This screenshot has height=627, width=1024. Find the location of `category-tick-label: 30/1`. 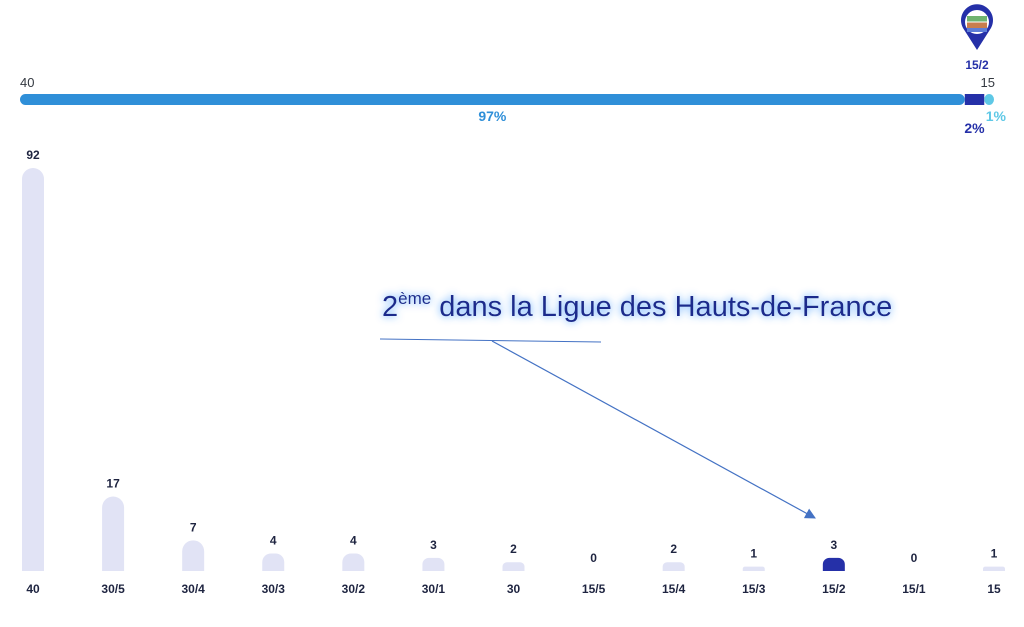

category-tick-label: 30/1 is located at coordinates (434, 589).